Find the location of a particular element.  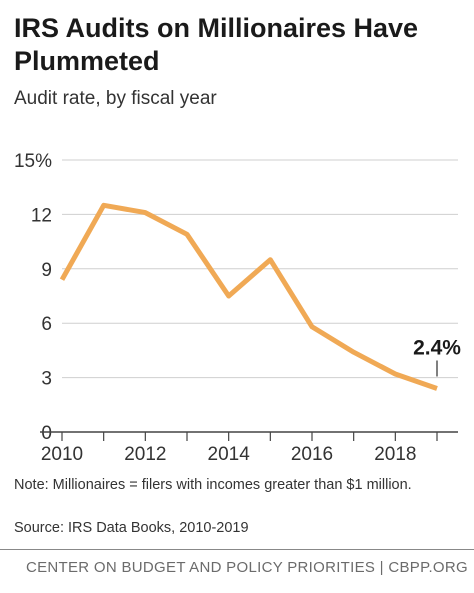

x-tick-label: 2016 is located at coordinates (312, 454).